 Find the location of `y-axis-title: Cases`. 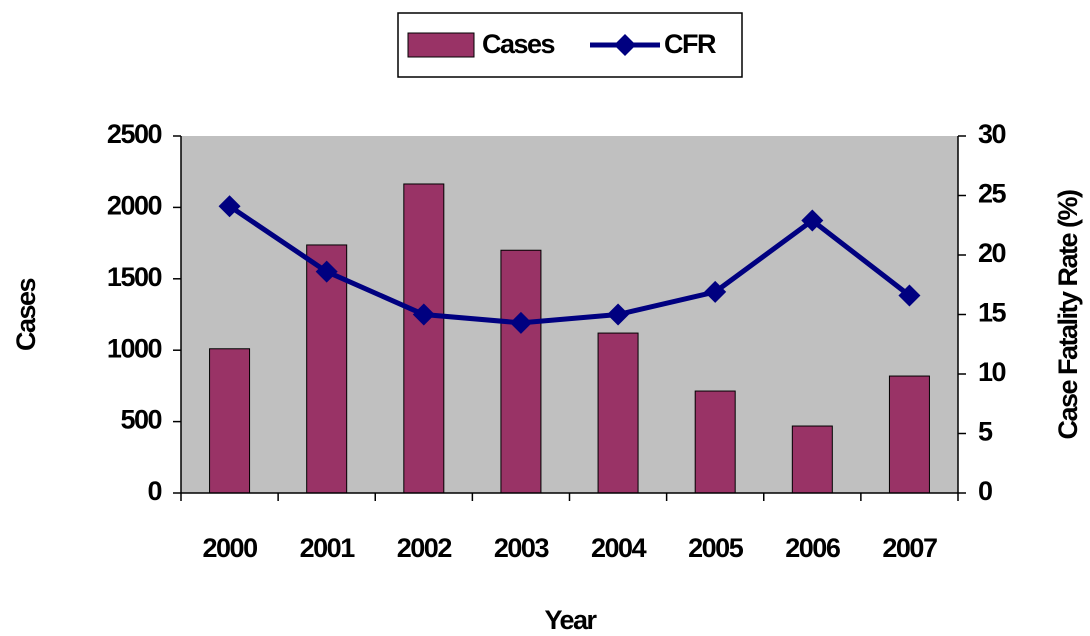

y-axis-title: Cases is located at coordinates (26, 314).